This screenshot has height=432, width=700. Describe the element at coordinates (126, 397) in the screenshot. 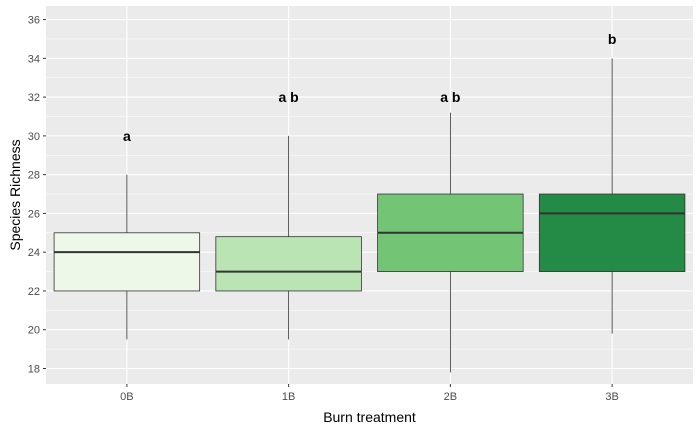

I see `x-tick-label: 0B` at that location.